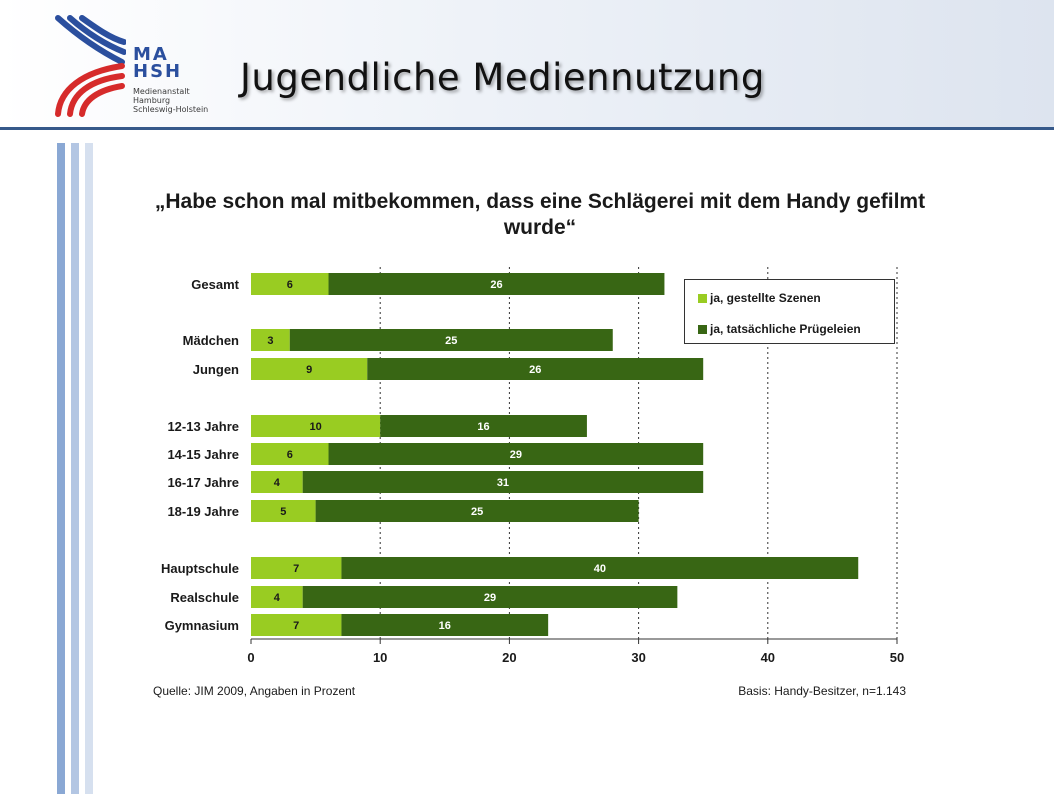 This screenshot has width=1054, height=794. Describe the element at coordinates (203, 511) in the screenshot. I see `category-label: 18-19 Jahre` at that location.